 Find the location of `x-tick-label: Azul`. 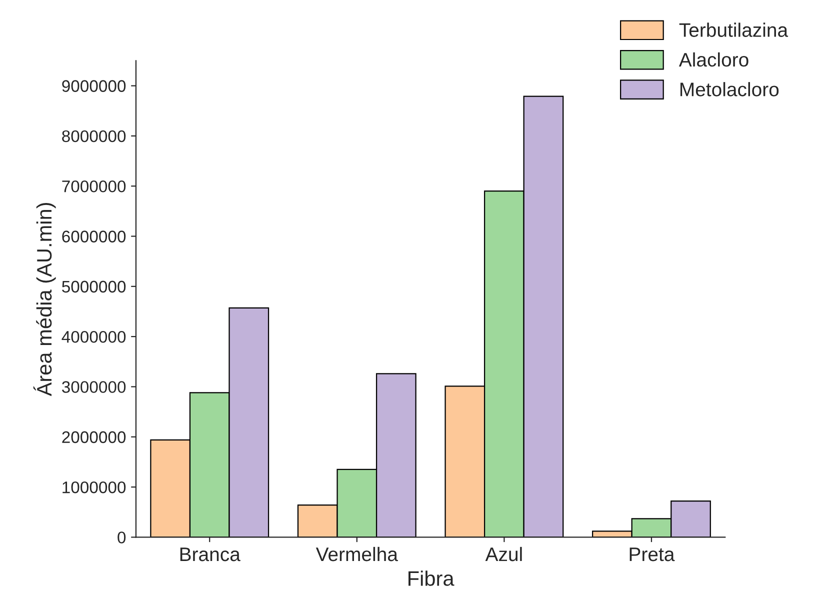

x-tick-label: Azul is located at coordinates (503, 554).